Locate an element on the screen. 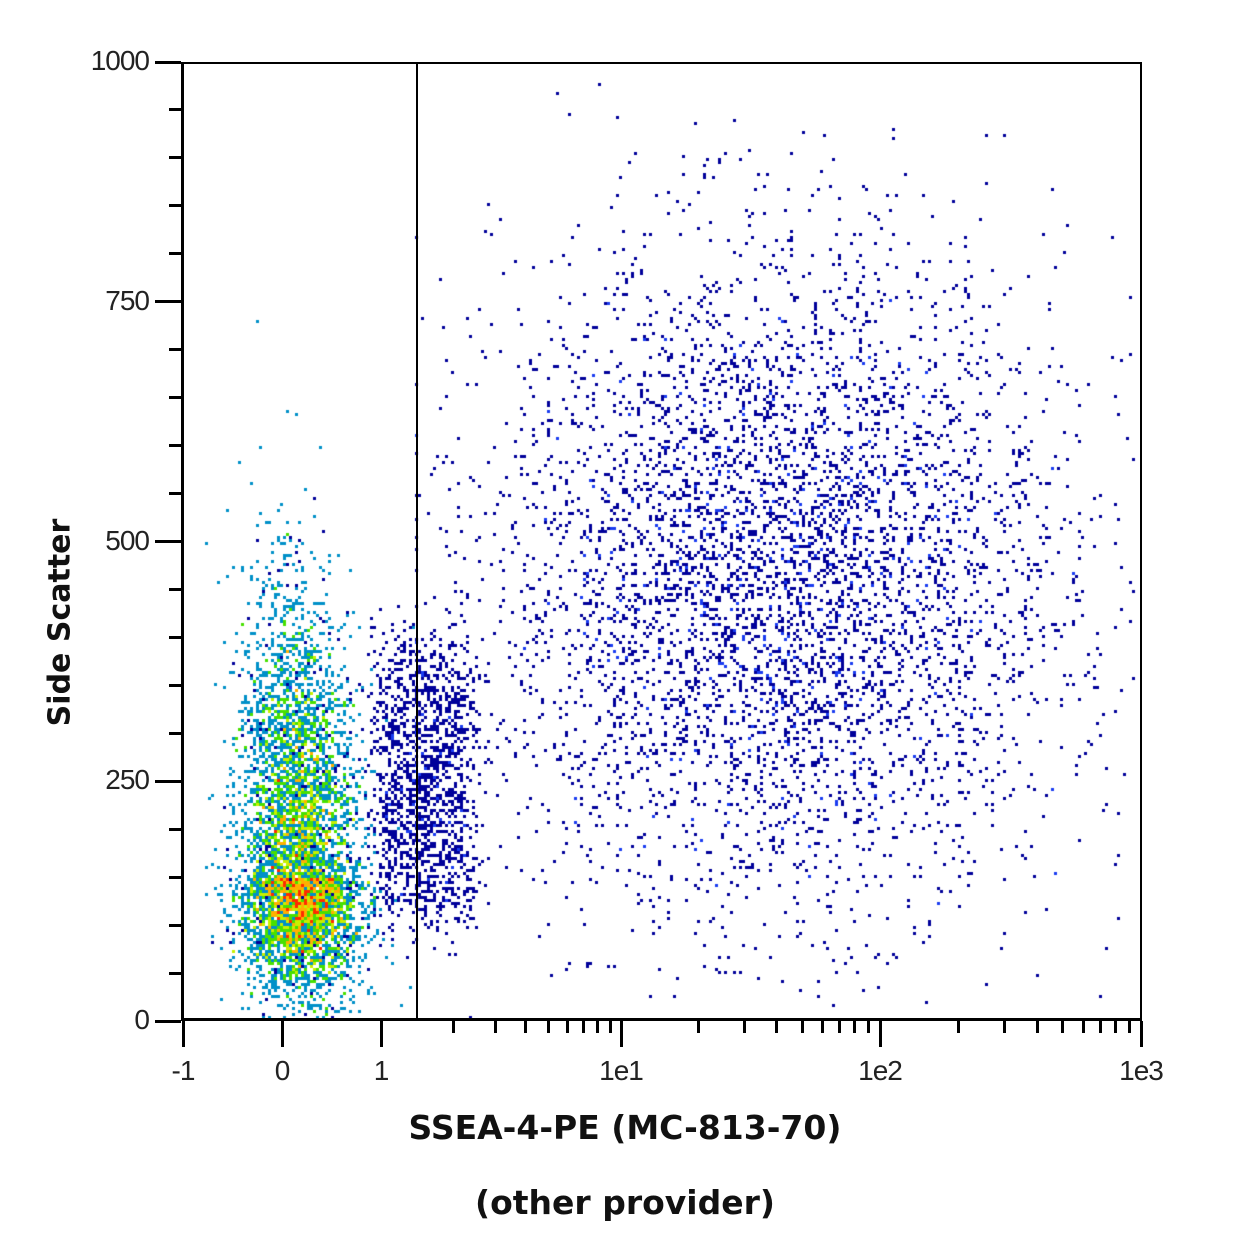 The height and width of the screenshot is (1250, 1250). x-axis-subtitle: (other provider) is located at coordinates (625, 1202).